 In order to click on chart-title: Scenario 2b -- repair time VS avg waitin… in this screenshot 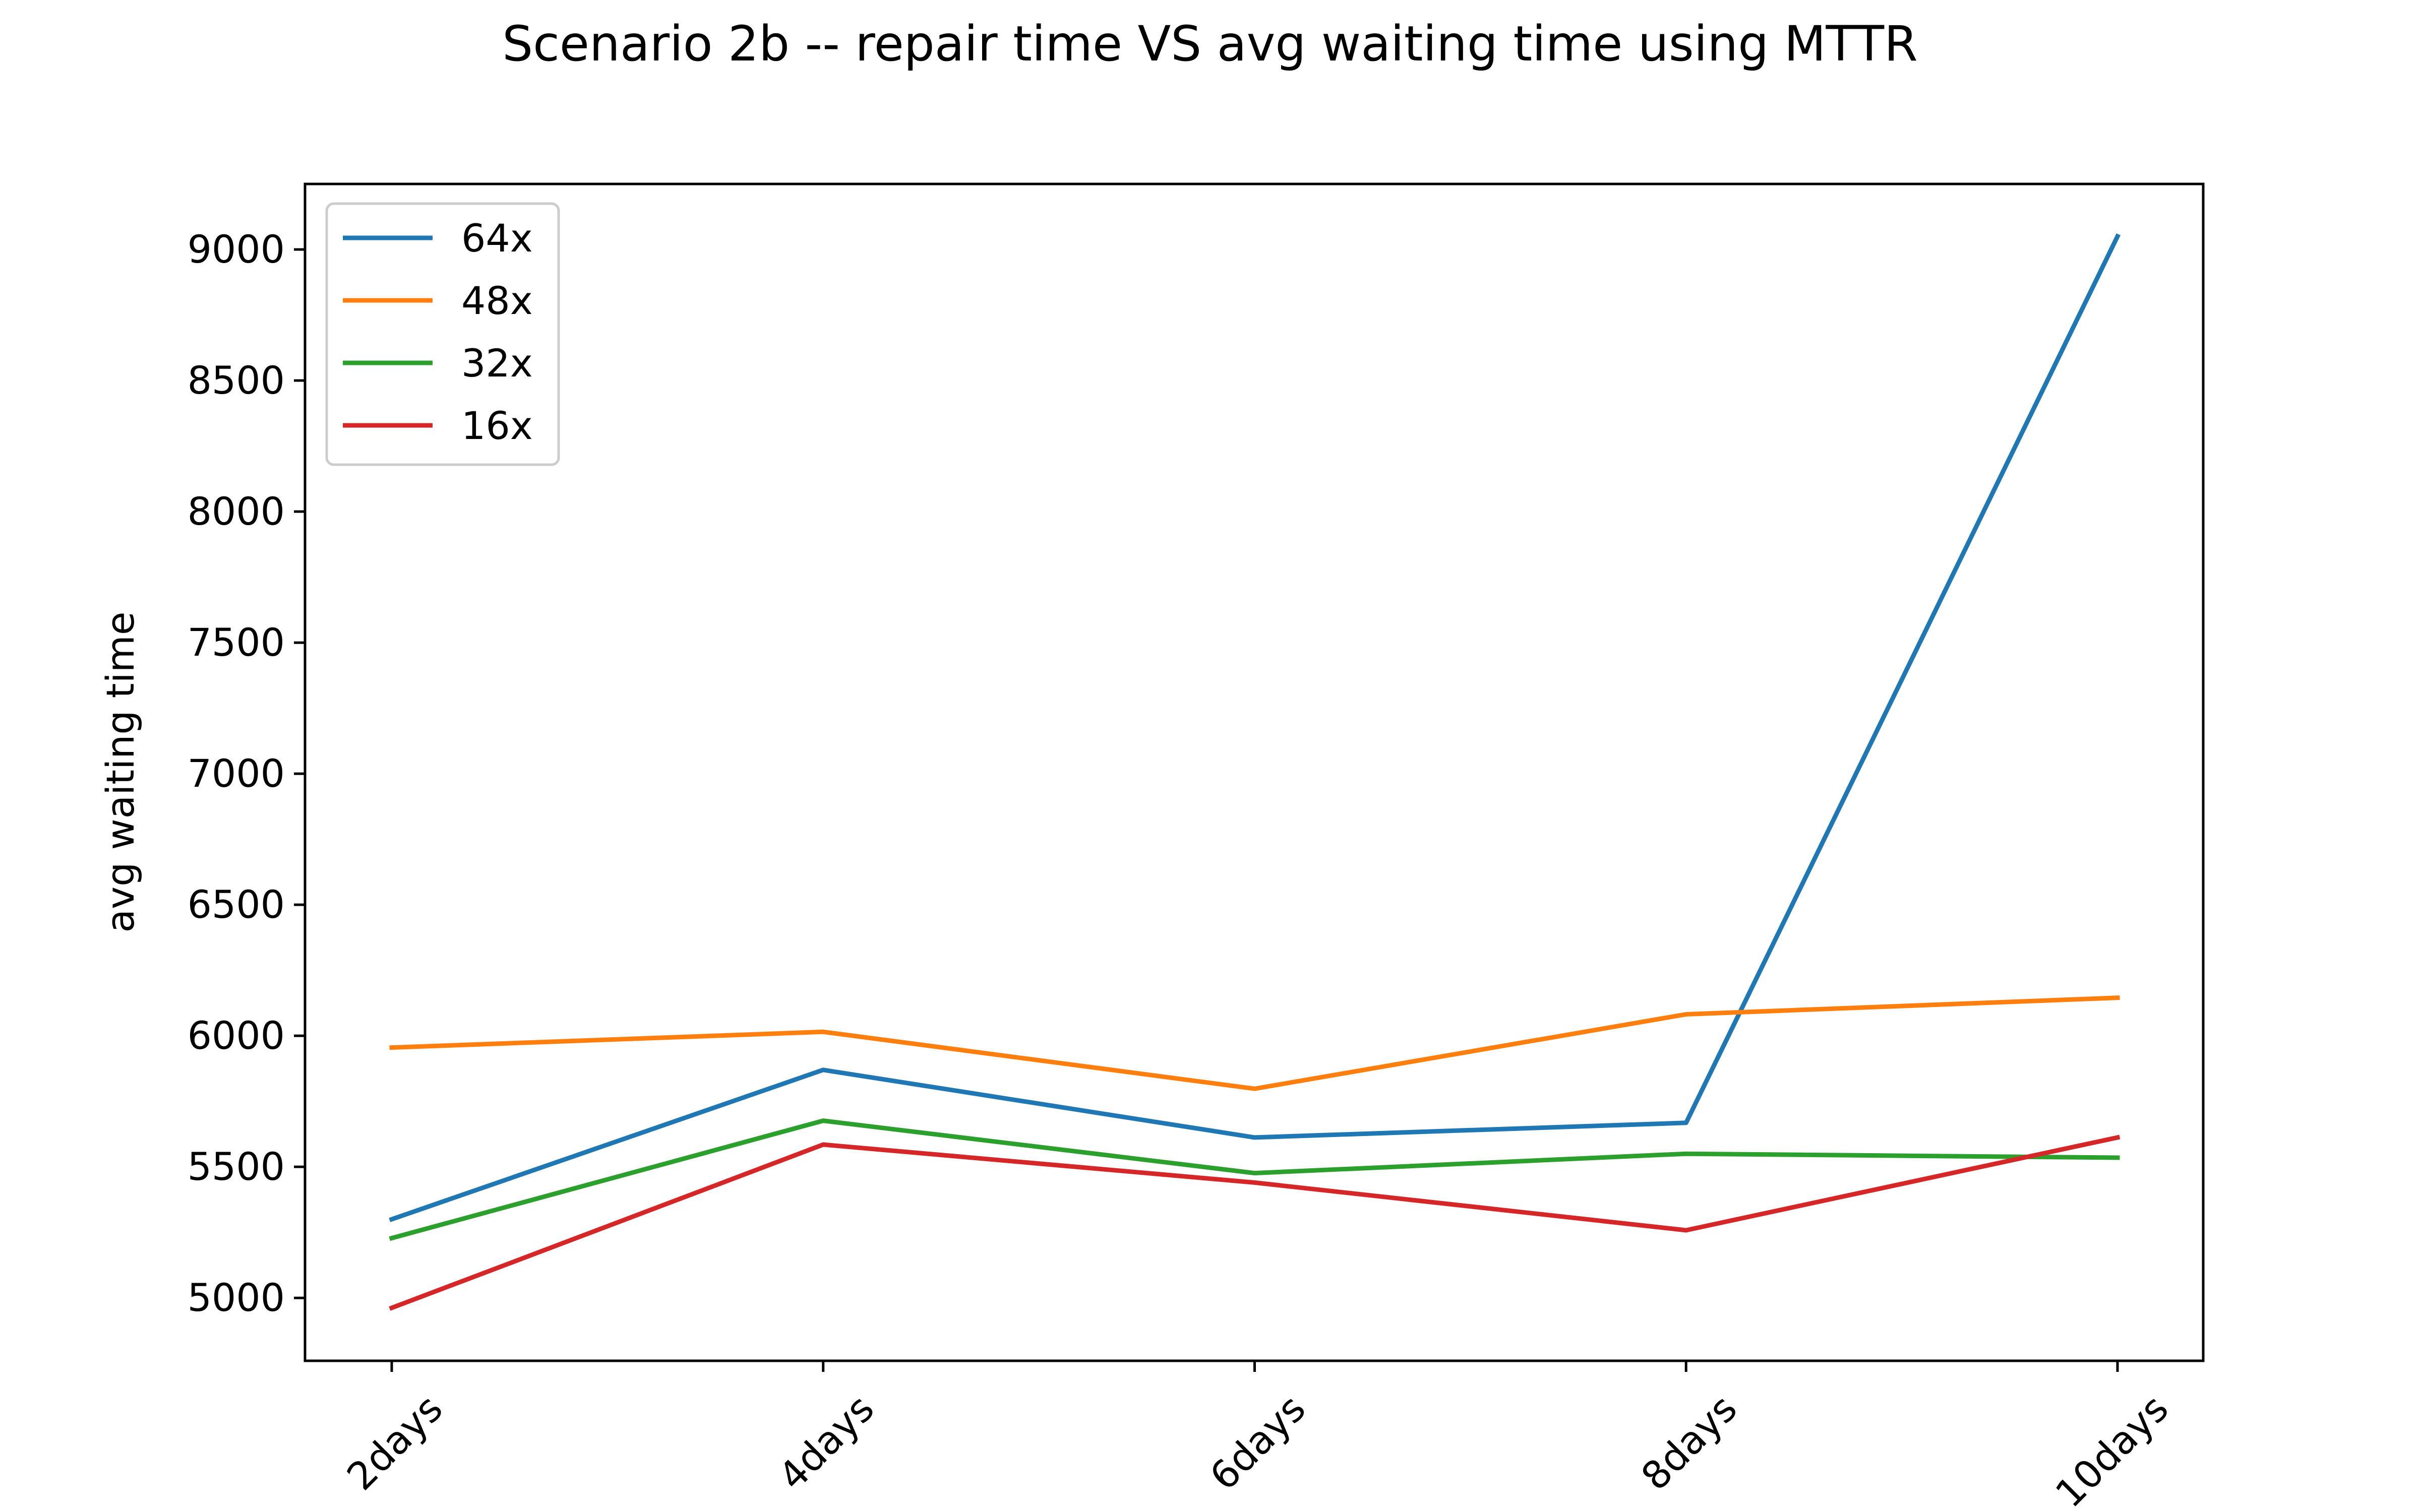, I will do `click(1210, 44)`.